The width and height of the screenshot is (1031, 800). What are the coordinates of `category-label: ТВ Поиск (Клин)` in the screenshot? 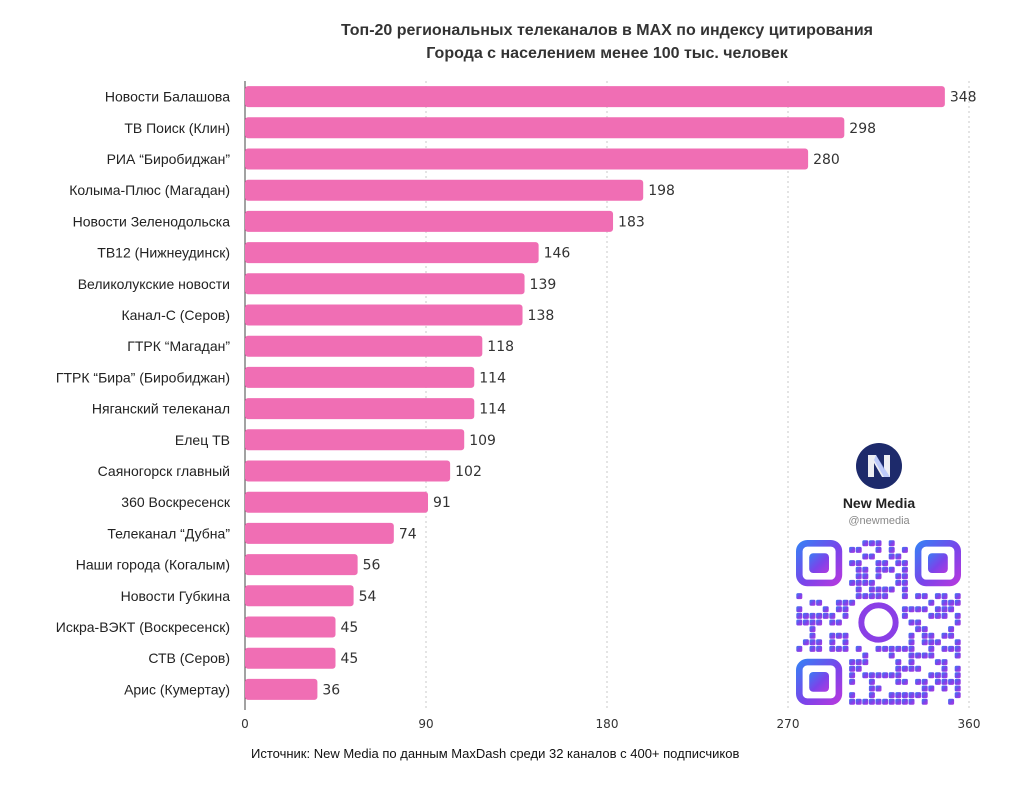 It's located at (177, 128).